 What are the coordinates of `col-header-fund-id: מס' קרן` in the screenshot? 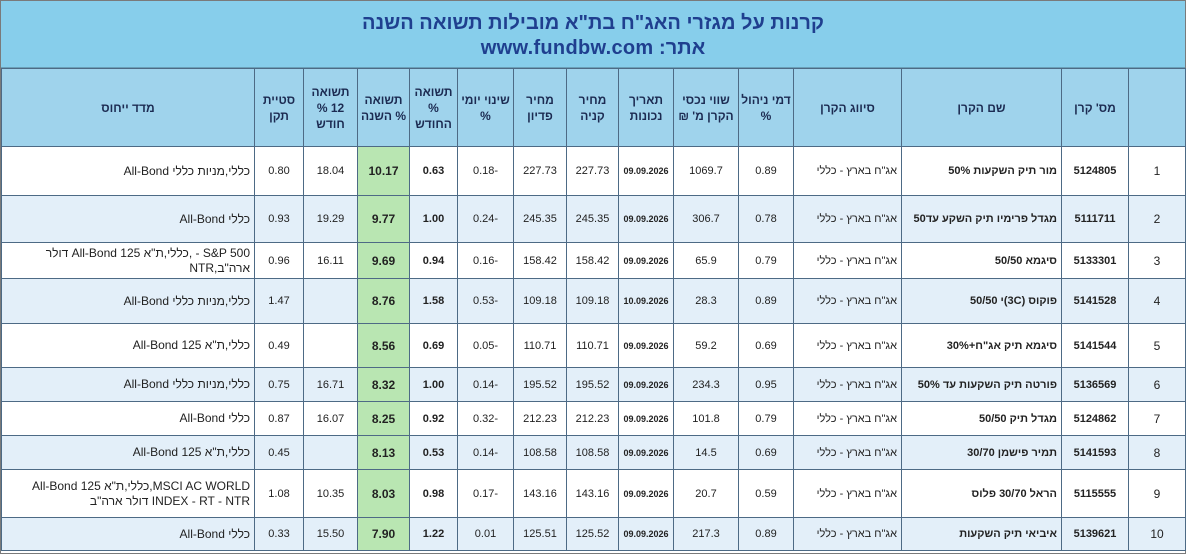 It's located at (1095, 107).